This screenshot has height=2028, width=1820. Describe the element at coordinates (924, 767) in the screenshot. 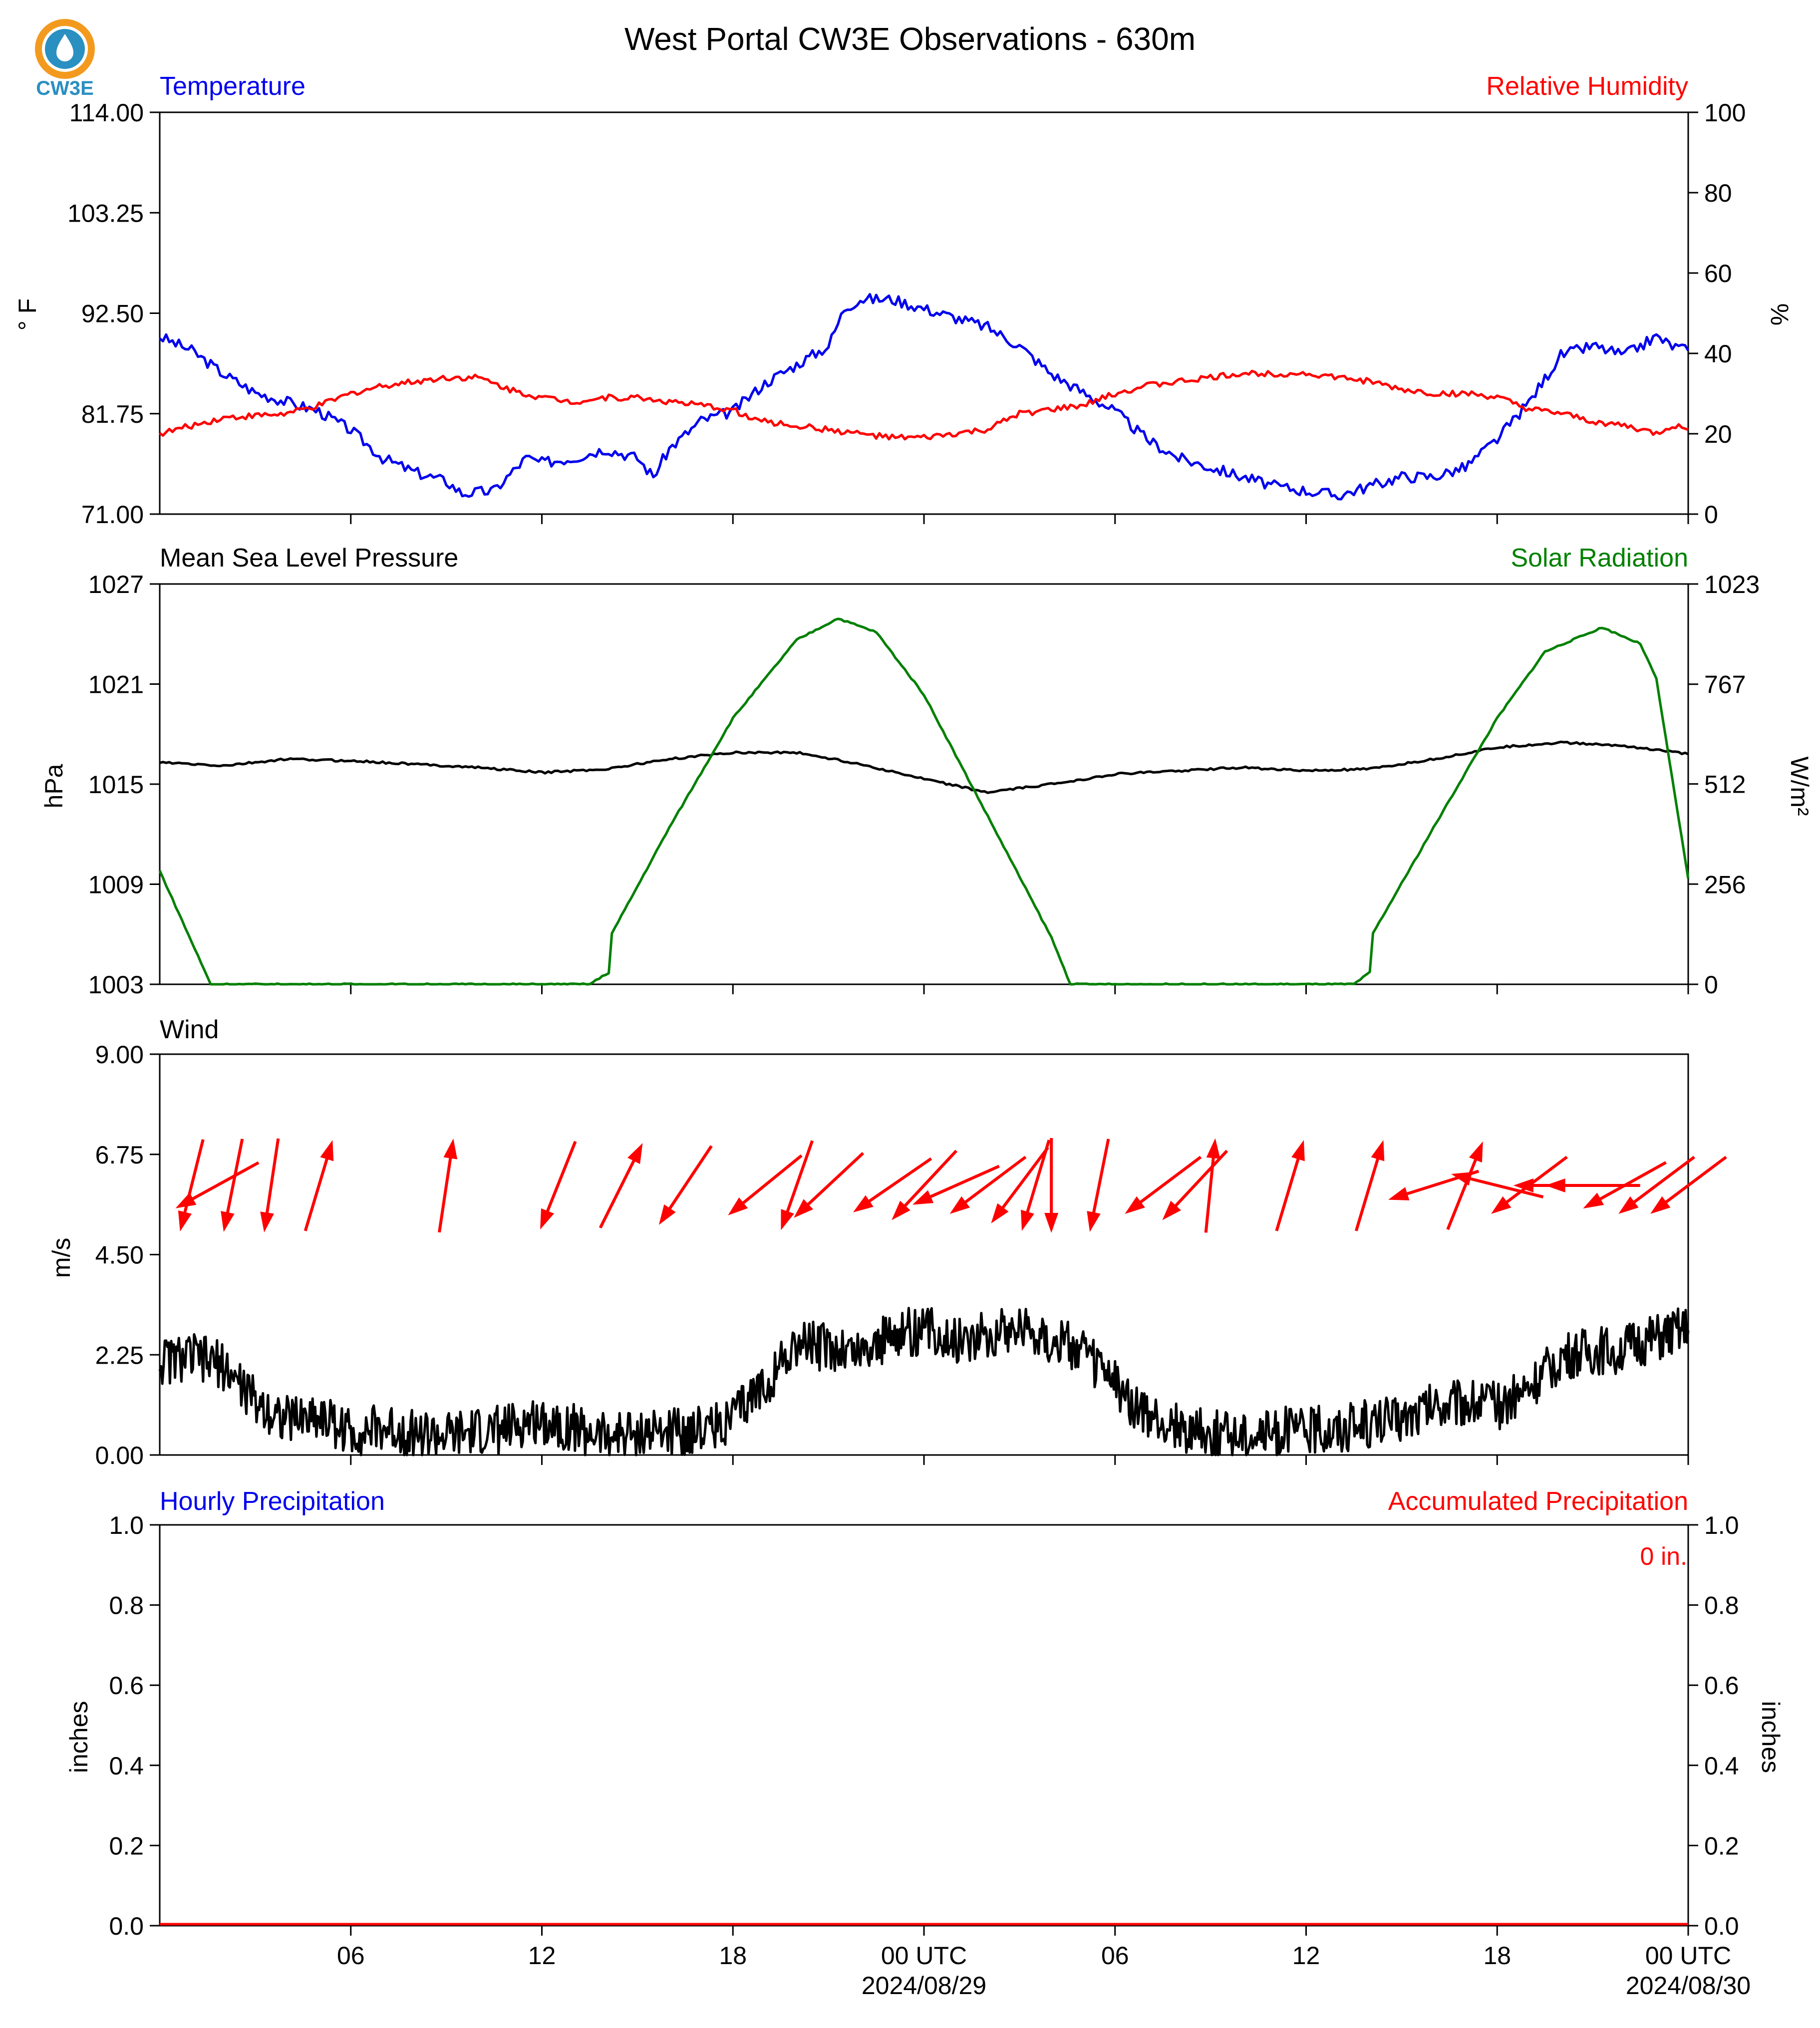

I see `series-mean-sea-level-pressure` at that location.